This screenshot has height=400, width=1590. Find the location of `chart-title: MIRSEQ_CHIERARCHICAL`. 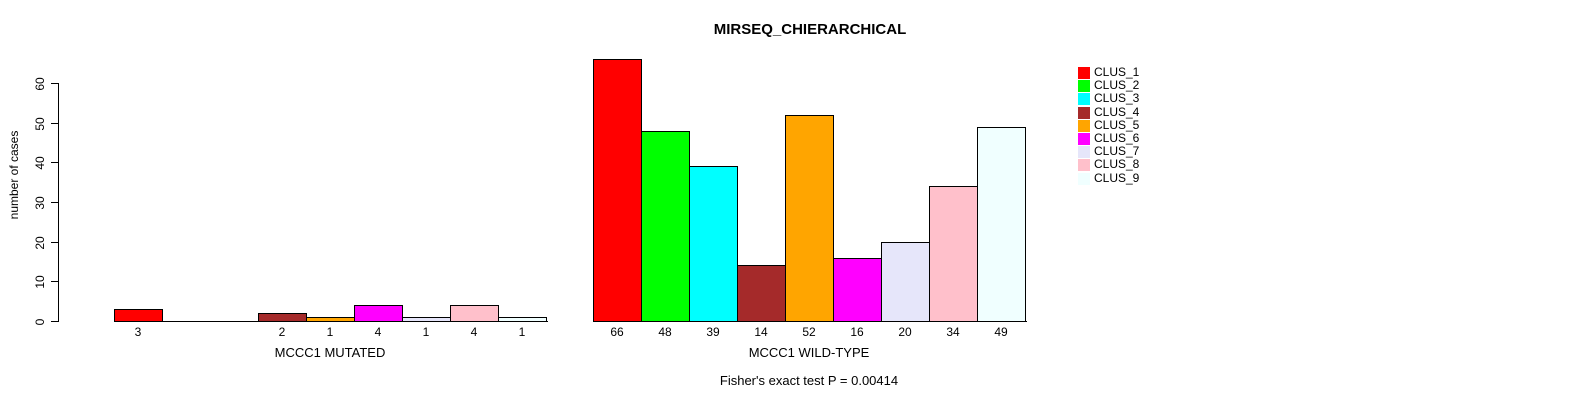

chart-title: MIRSEQ_CHIERARCHICAL is located at coordinates (810, 29).